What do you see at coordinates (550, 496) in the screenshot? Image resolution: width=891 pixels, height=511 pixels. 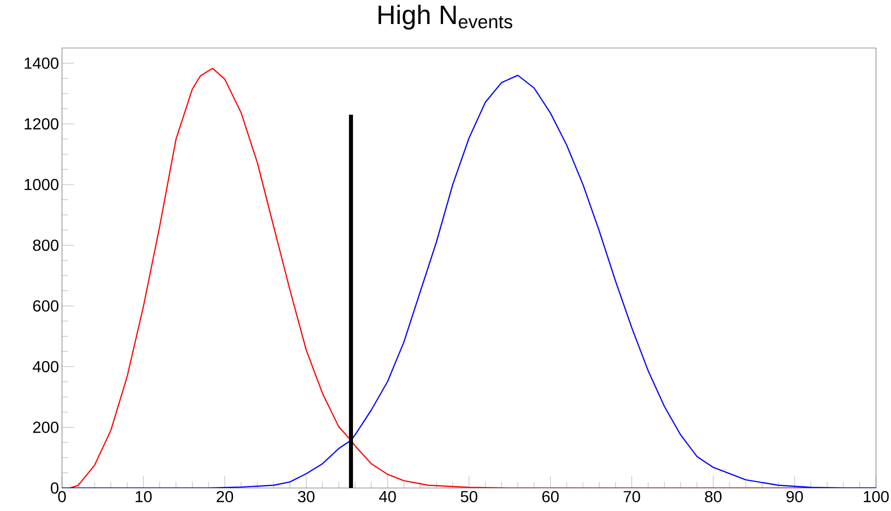 I see `x-tick-label: 60` at bounding box center [550, 496].